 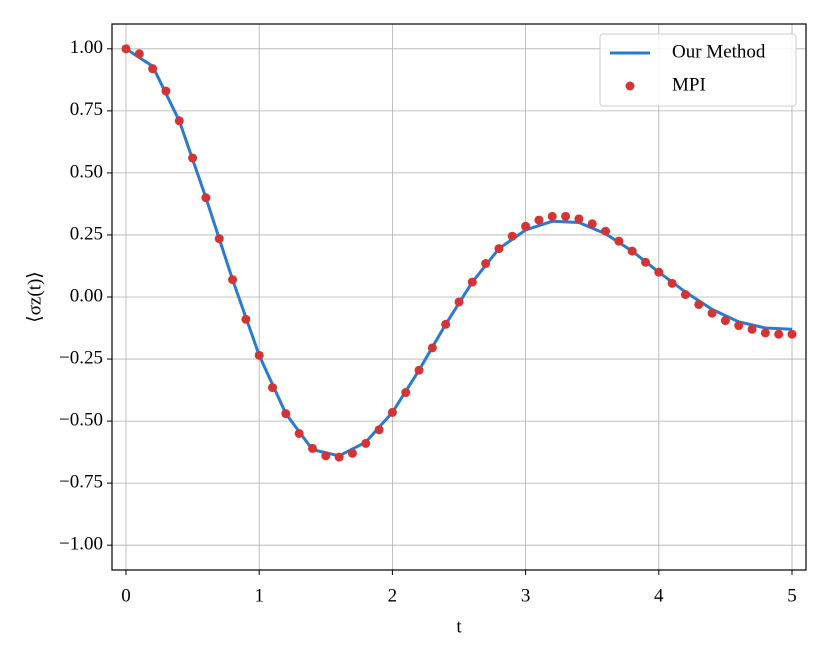 What do you see at coordinates (81, 357) in the screenshot?
I see `y-tick-label: −0.25` at bounding box center [81, 357].